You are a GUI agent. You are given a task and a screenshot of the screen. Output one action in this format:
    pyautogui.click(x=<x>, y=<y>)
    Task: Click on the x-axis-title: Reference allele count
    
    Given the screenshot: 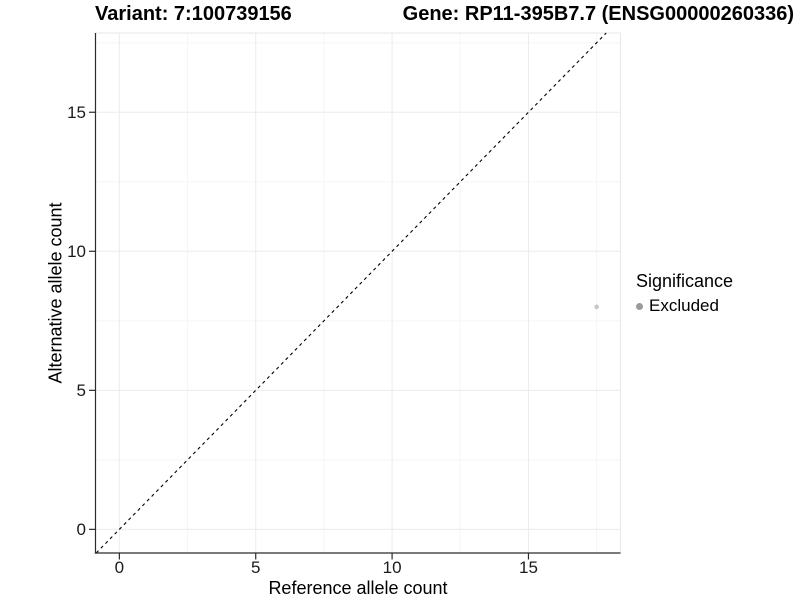 What is the action you would take?
    pyautogui.click(x=358, y=588)
    